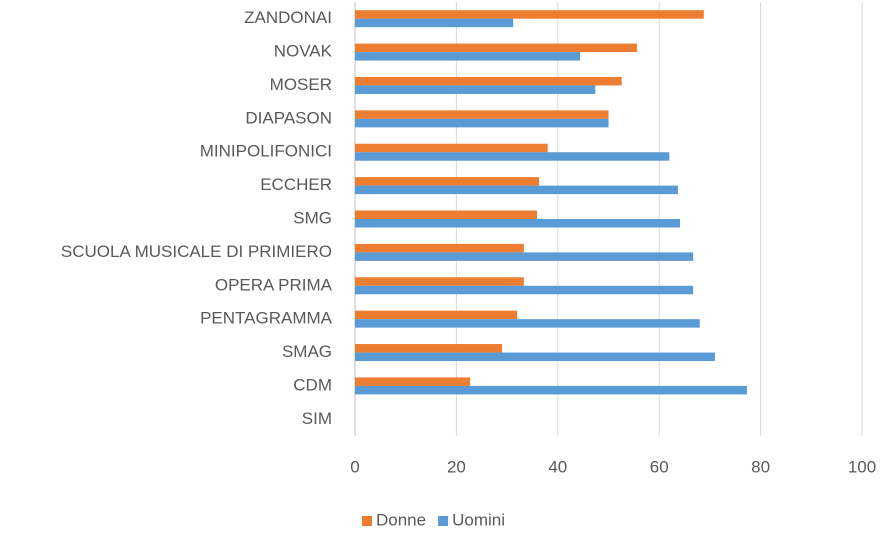 This screenshot has width=882, height=534. Describe the element at coordinates (317, 418) in the screenshot. I see `y-tick-label: SIM` at that location.